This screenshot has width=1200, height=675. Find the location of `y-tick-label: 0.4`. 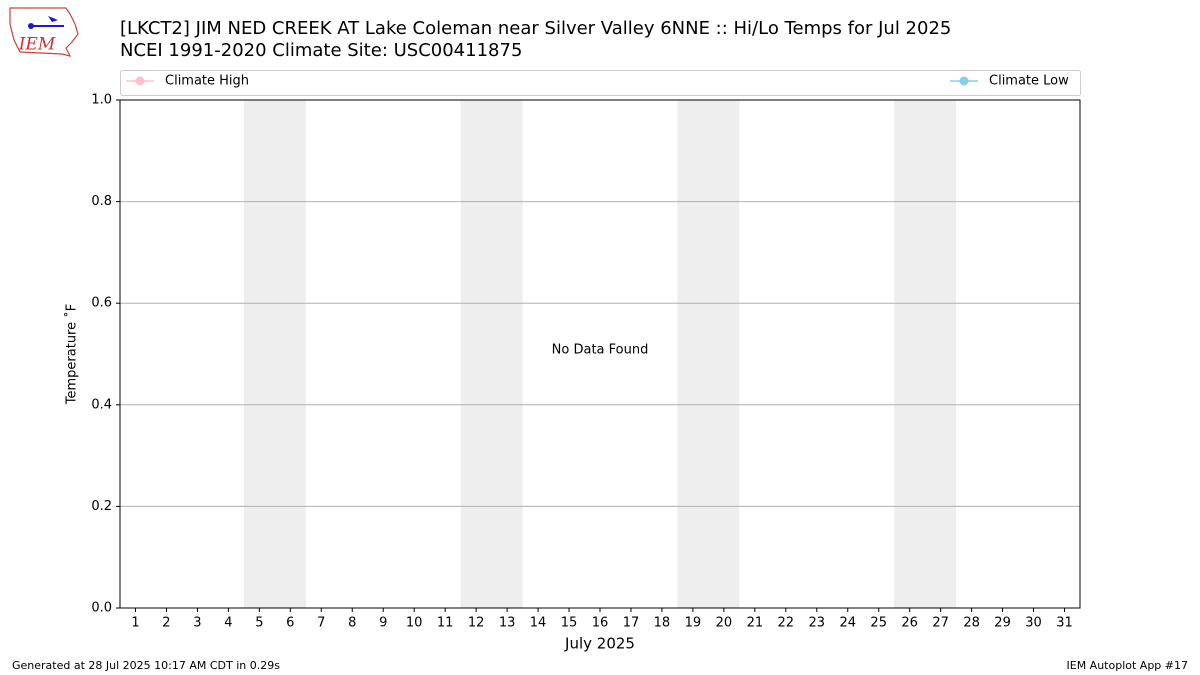

y-tick-label: 0.4 is located at coordinates (101, 404).